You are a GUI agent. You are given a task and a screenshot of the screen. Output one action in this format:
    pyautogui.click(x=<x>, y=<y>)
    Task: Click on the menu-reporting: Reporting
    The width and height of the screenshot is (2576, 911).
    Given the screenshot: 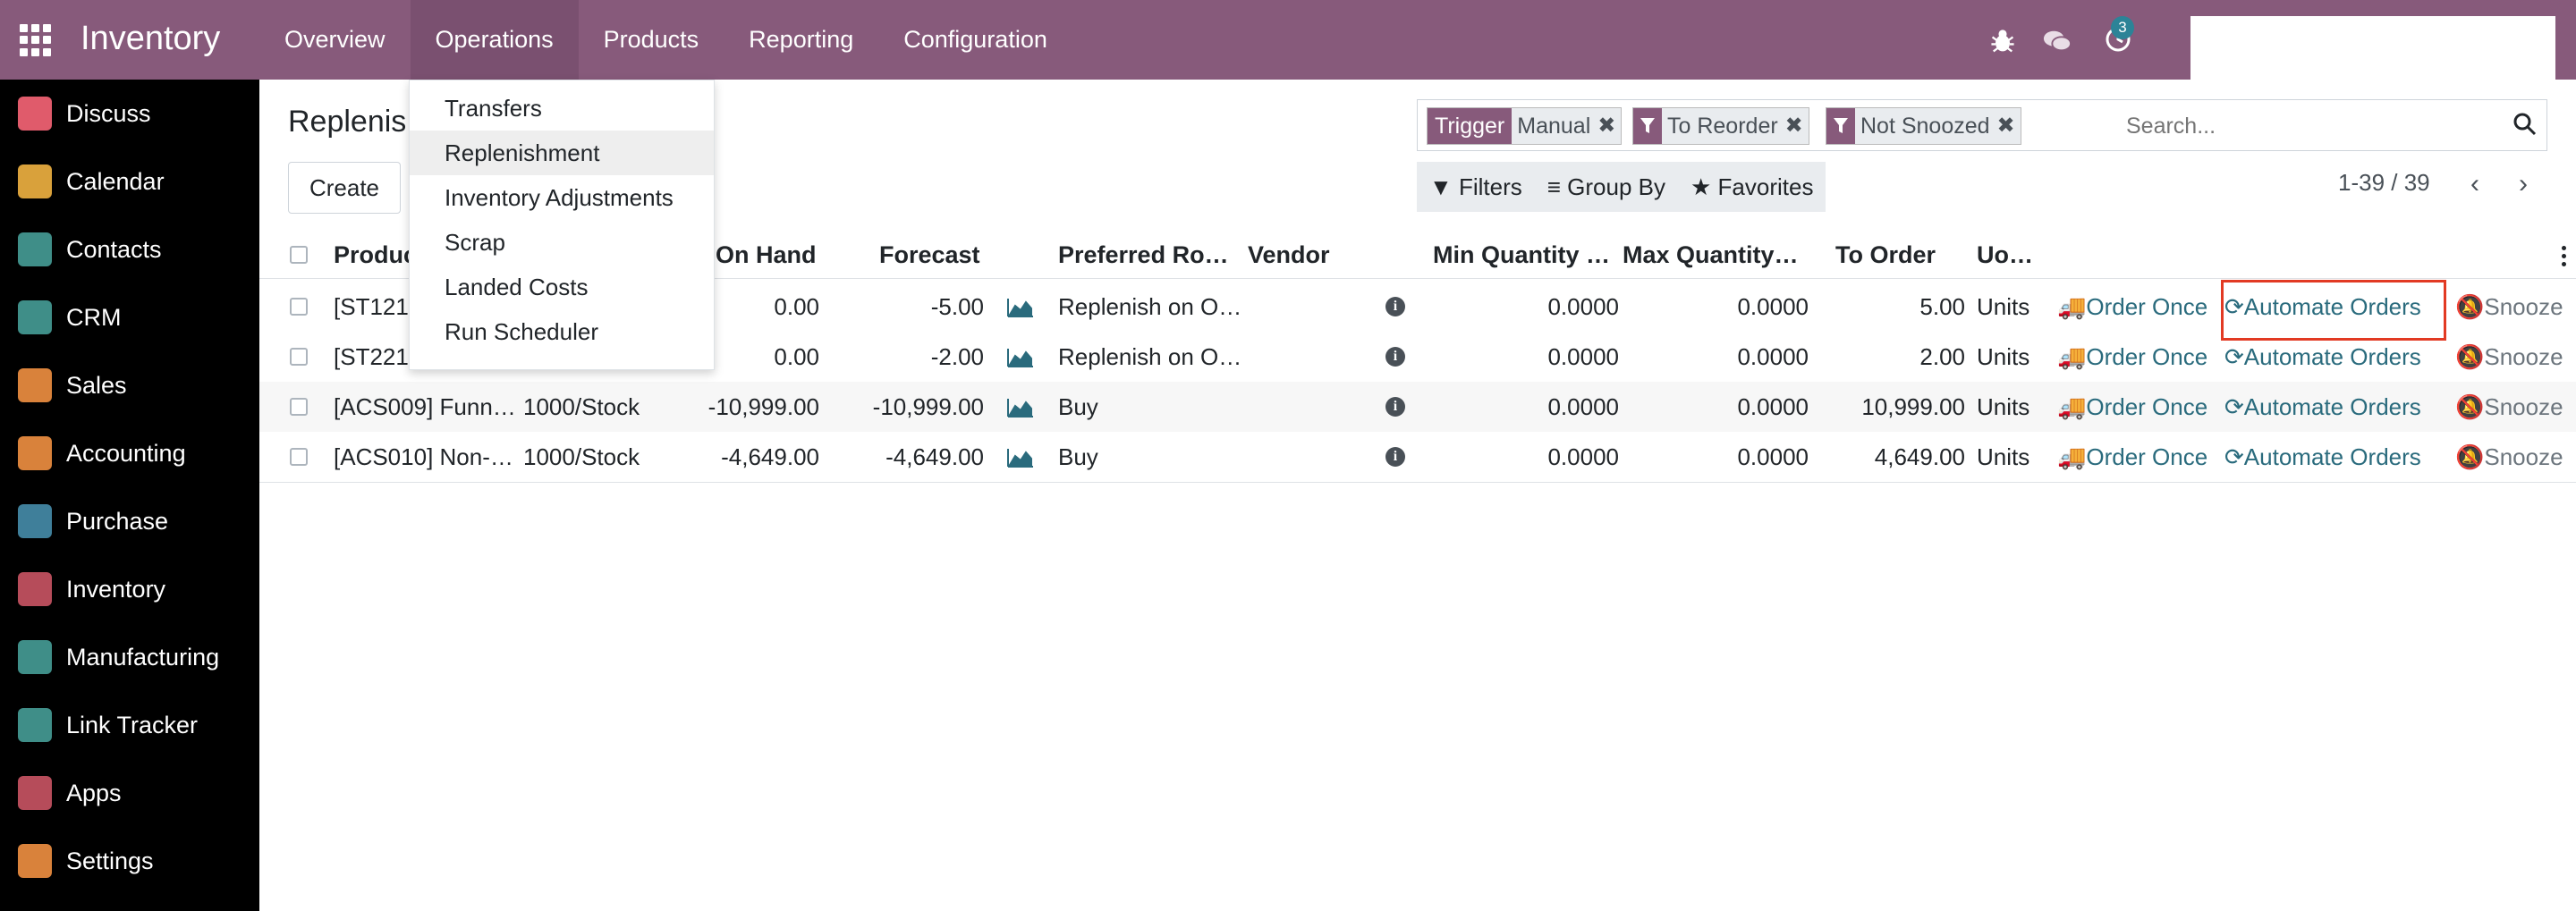 What is the action you would take?
    pyautogui.click(x=801, y=39)
    